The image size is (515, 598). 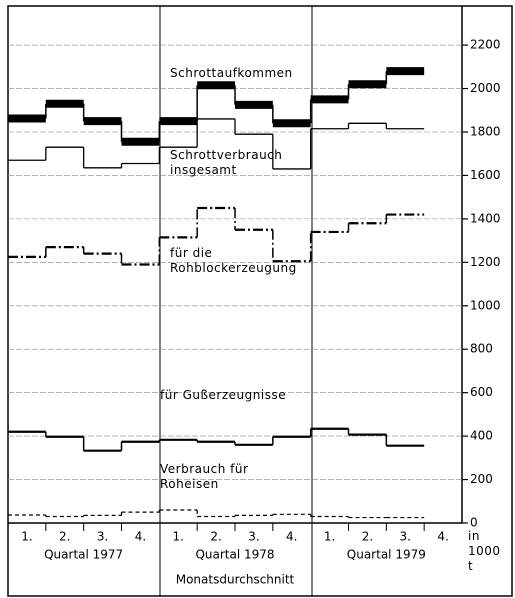 I want to click on y-tick-label: 2000, so click(x=485, y=88).